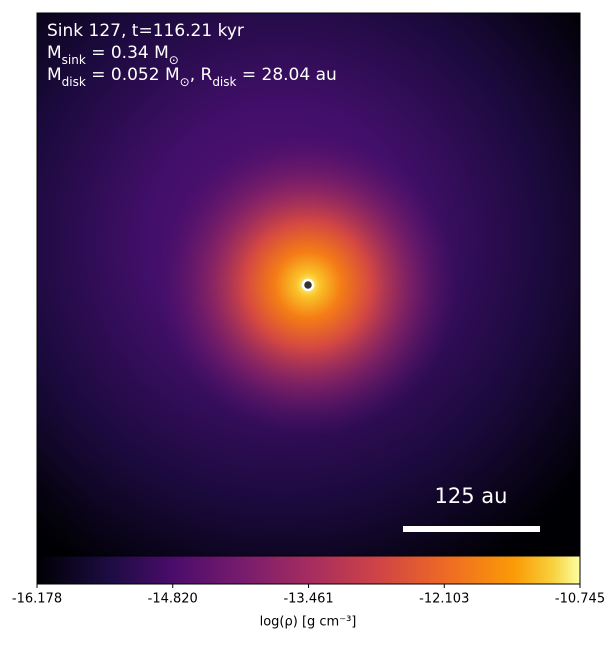 The width and height of the screenshot is (615, 648). What do you see at coordinates (471, 529) in the screenshot?
I see `scale-bar` at bounding box center [471, 529].